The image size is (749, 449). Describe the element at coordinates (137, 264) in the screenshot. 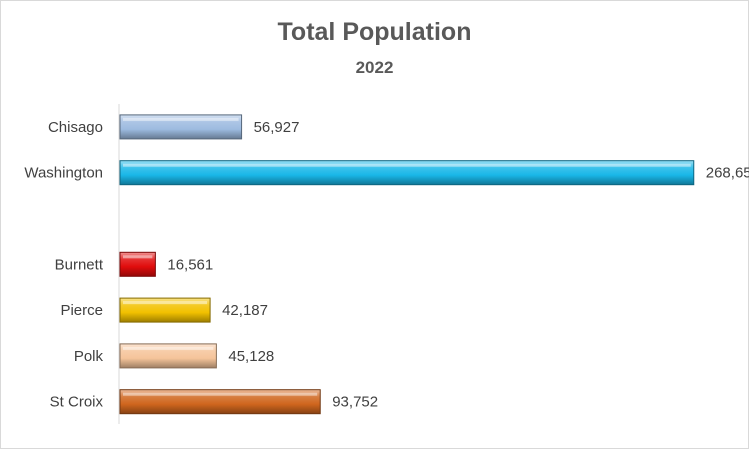

I see `bar-burnett` at that location.